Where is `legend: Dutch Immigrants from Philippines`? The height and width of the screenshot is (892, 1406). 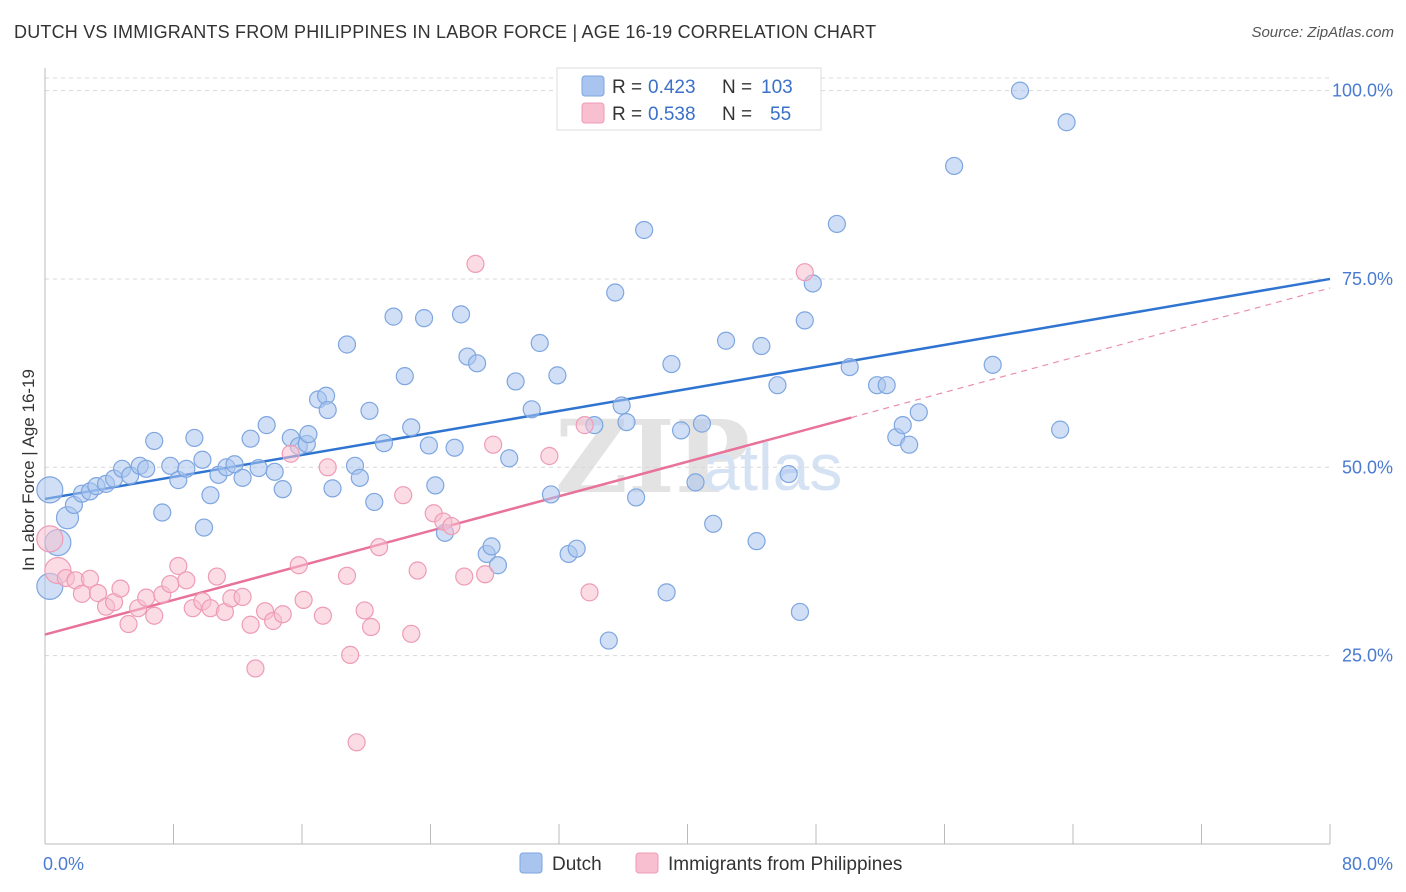
legend: Dutch Immigrants from Philippines is located at coordinates (710, 863).